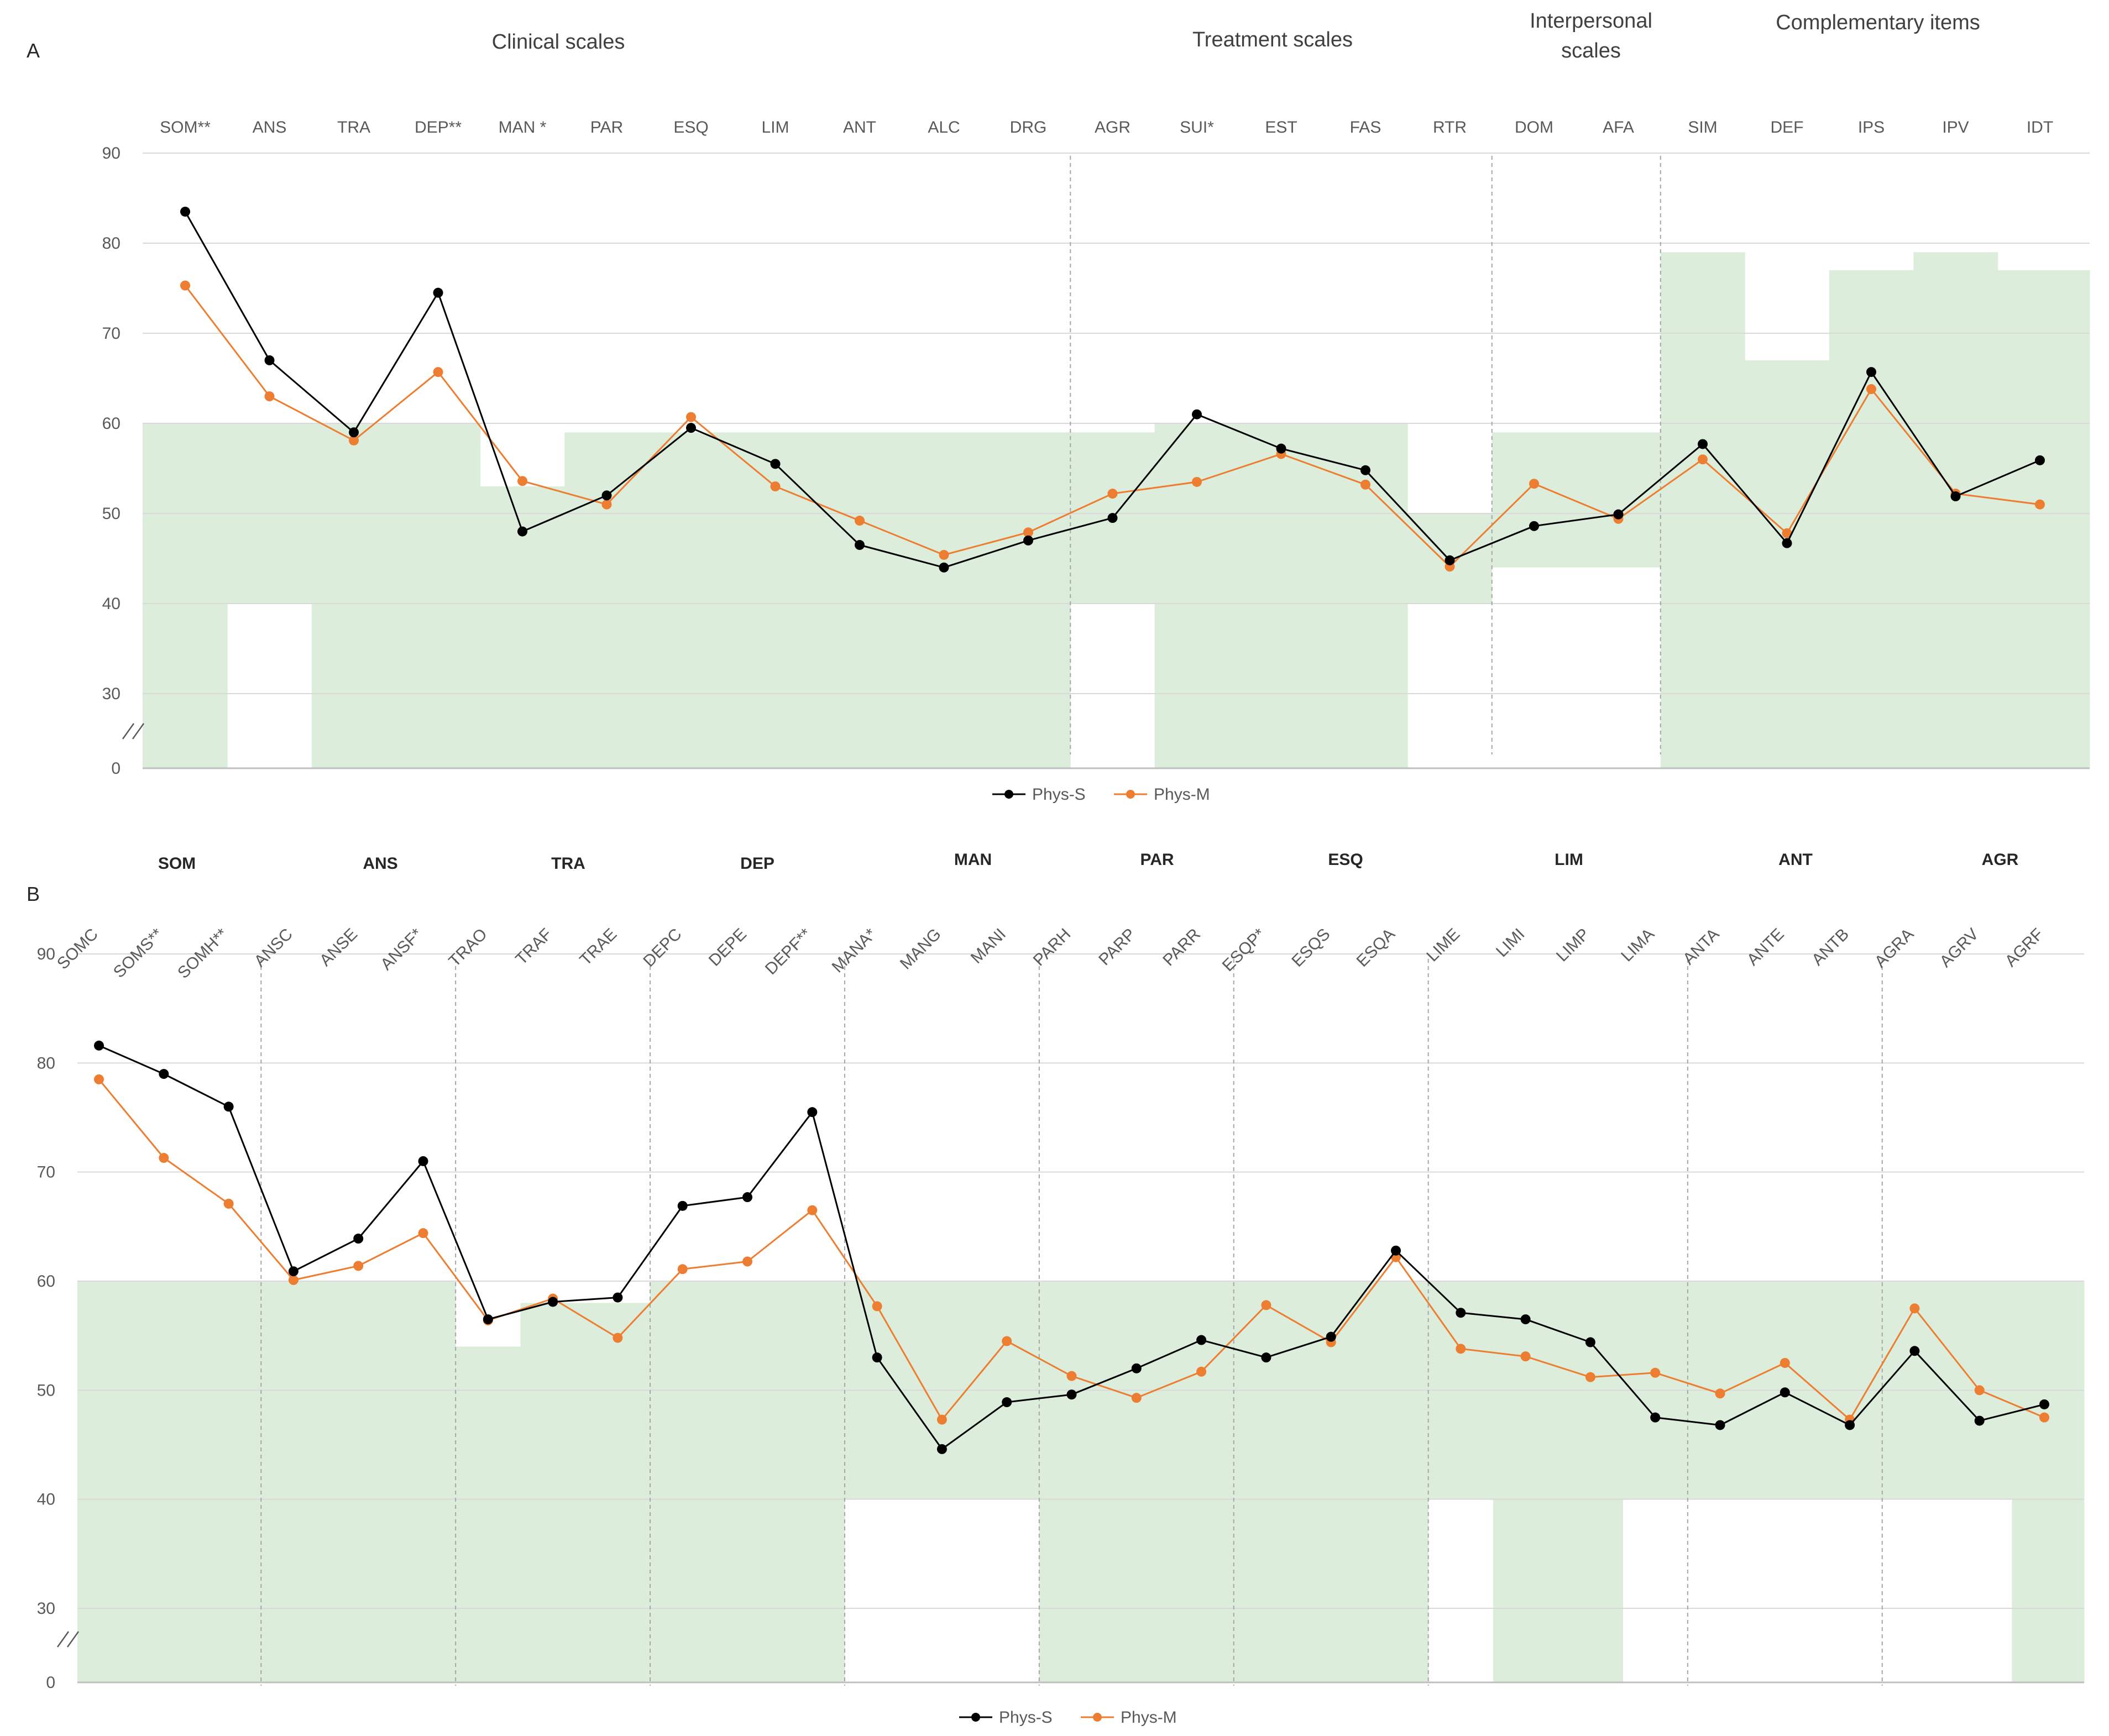  What do you see at coordinates (138, 954) in the screenshot?
I see `category-label: SOMS**` at bounding box center [138, 954].